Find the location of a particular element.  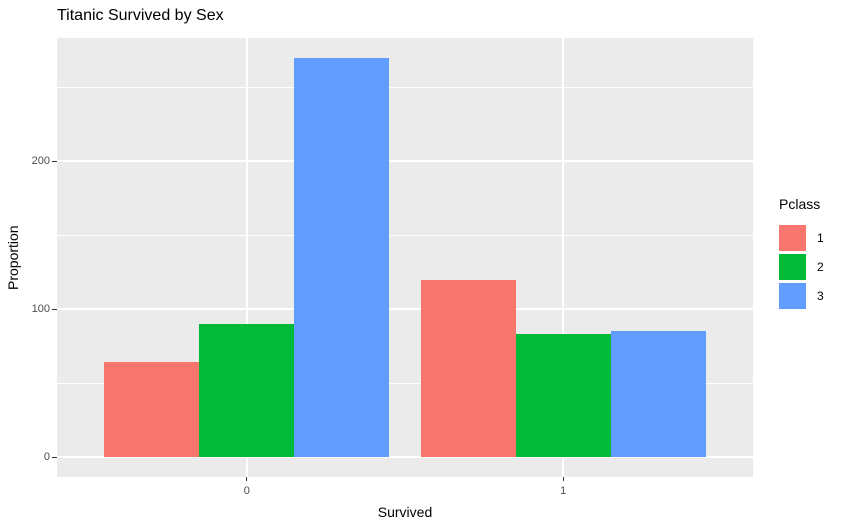

bar-survived1-pclass1 is located at coordinates (468, 368).